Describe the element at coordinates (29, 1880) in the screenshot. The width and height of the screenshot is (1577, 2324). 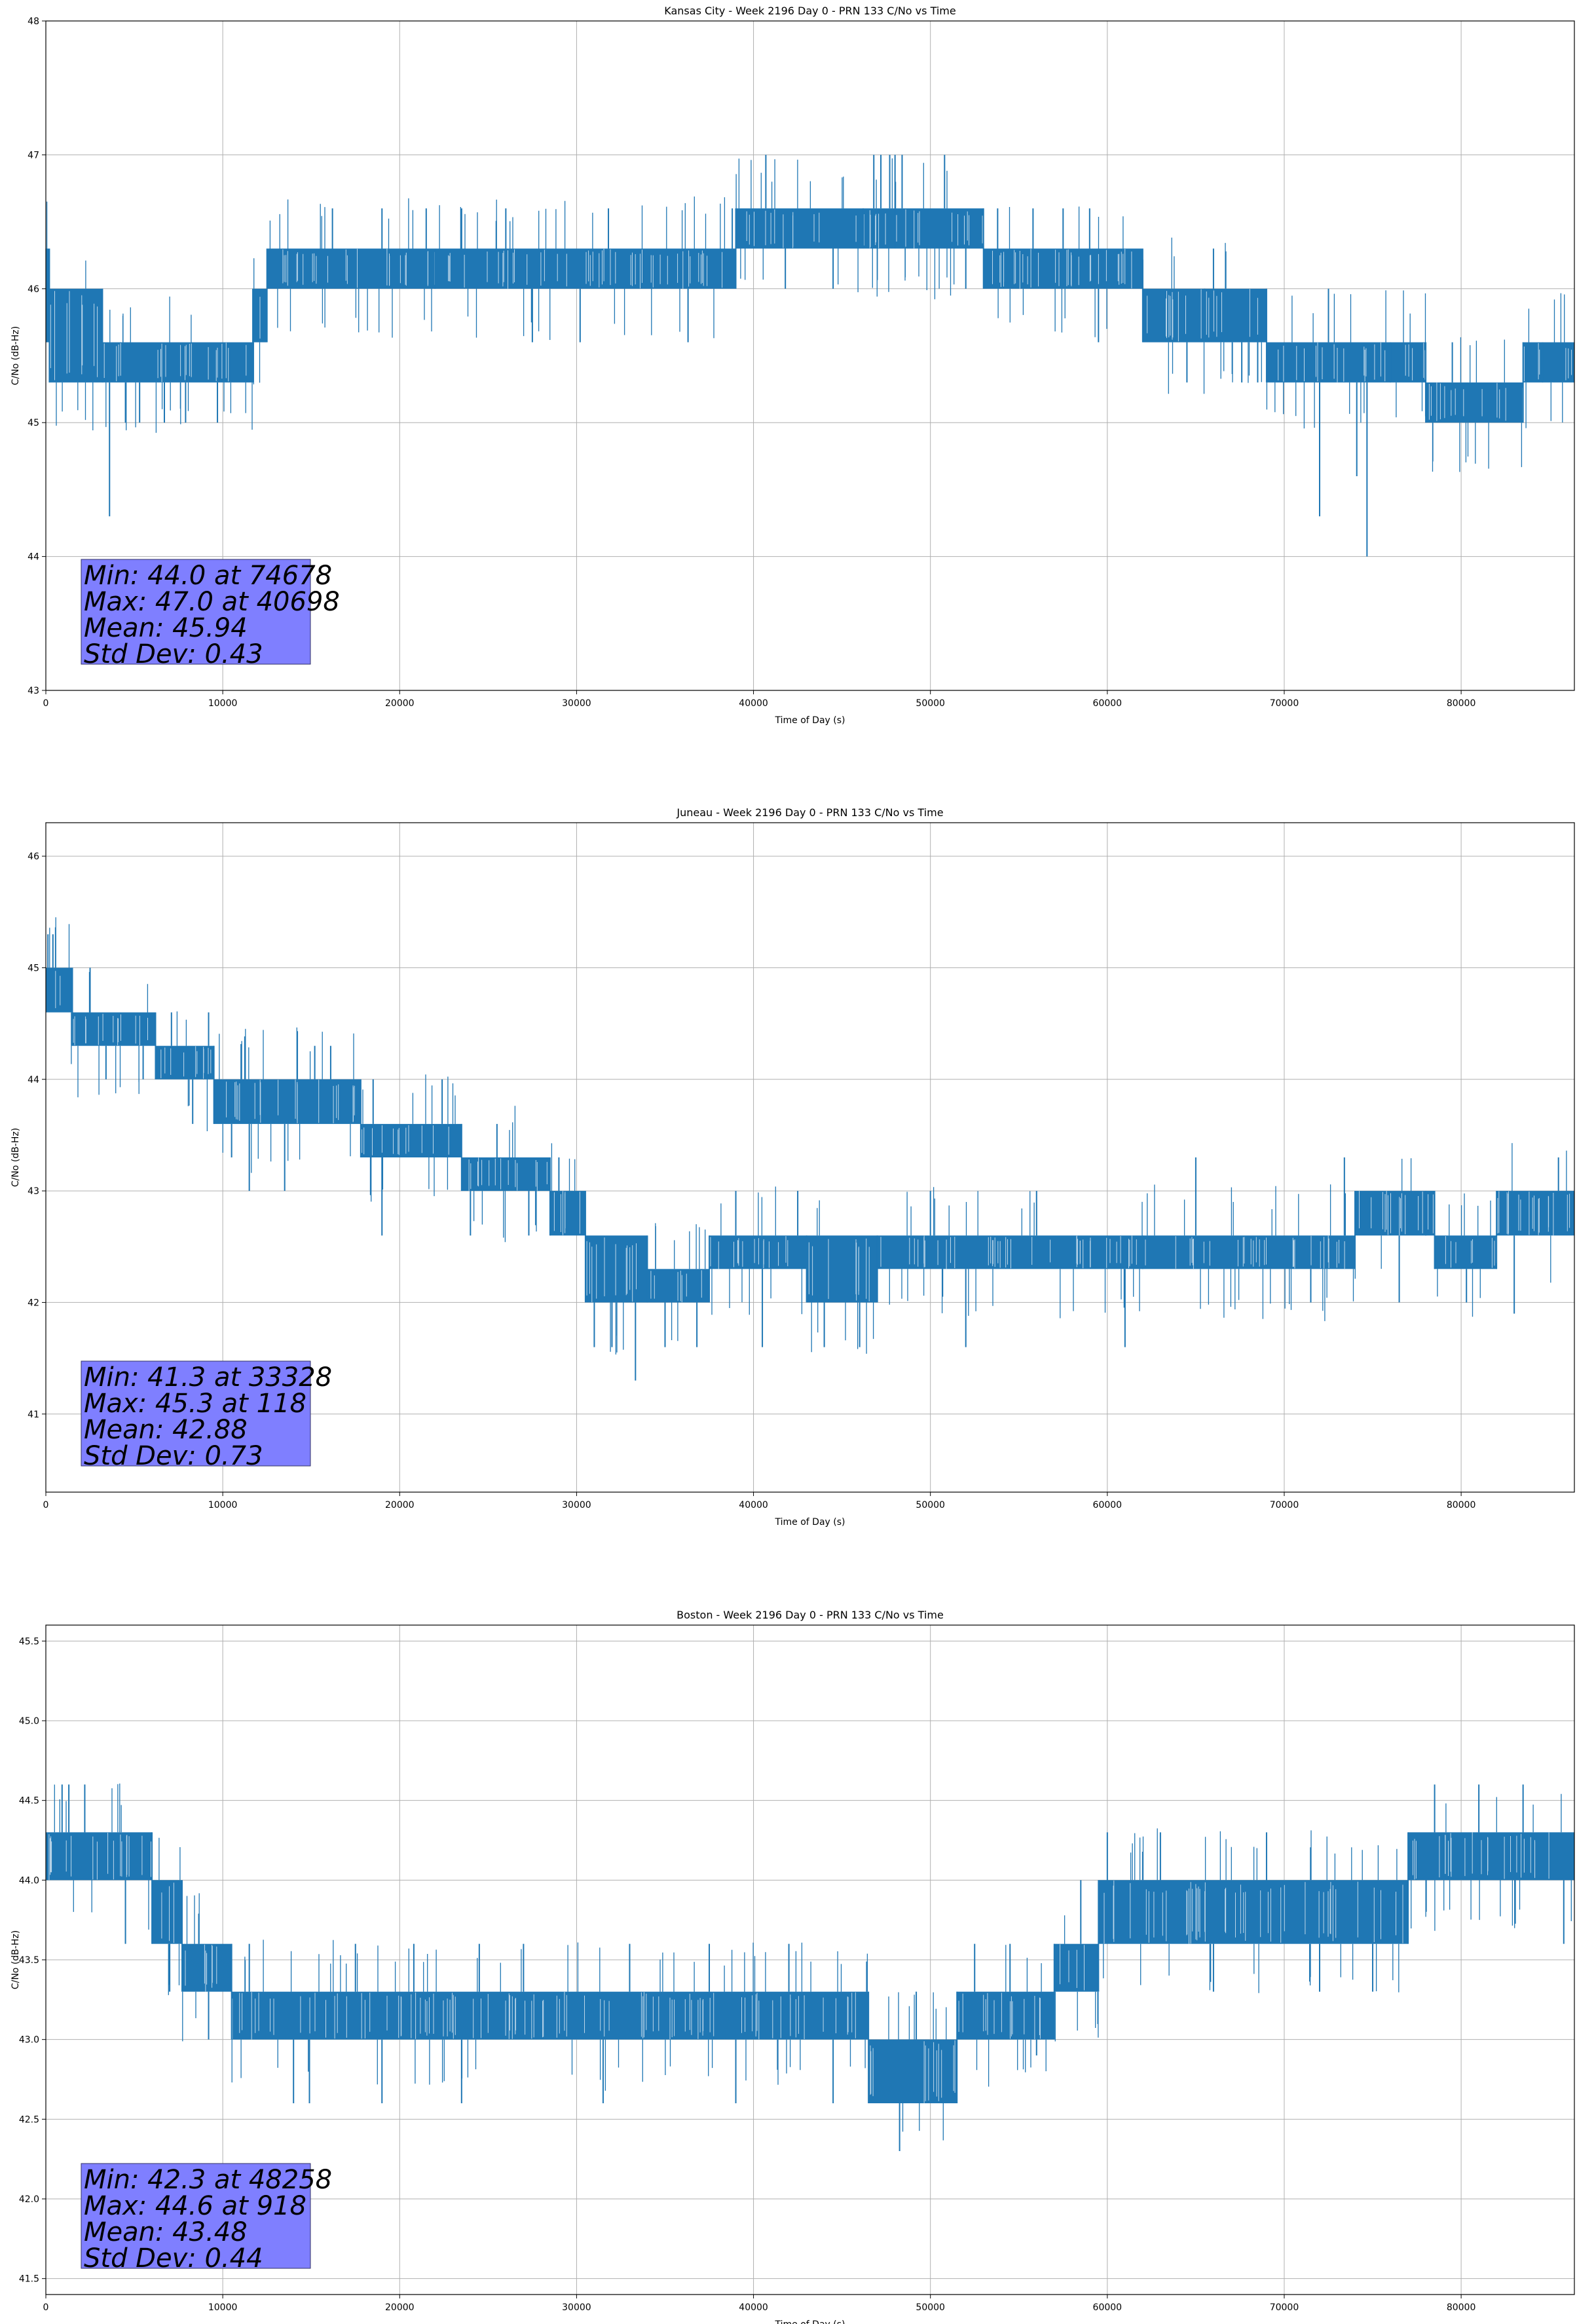
I see `y-tick-label: 44.0` at that location.